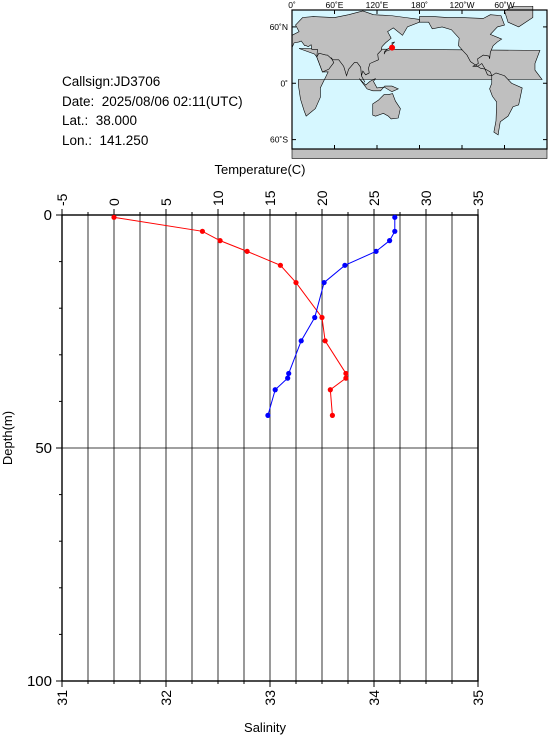 Image resolution: width=553 pixels, height=736 pixels. Describe the element at coordinates (322, 198) in the screenshot. I see `temperature-tick-label: 20` at that location.